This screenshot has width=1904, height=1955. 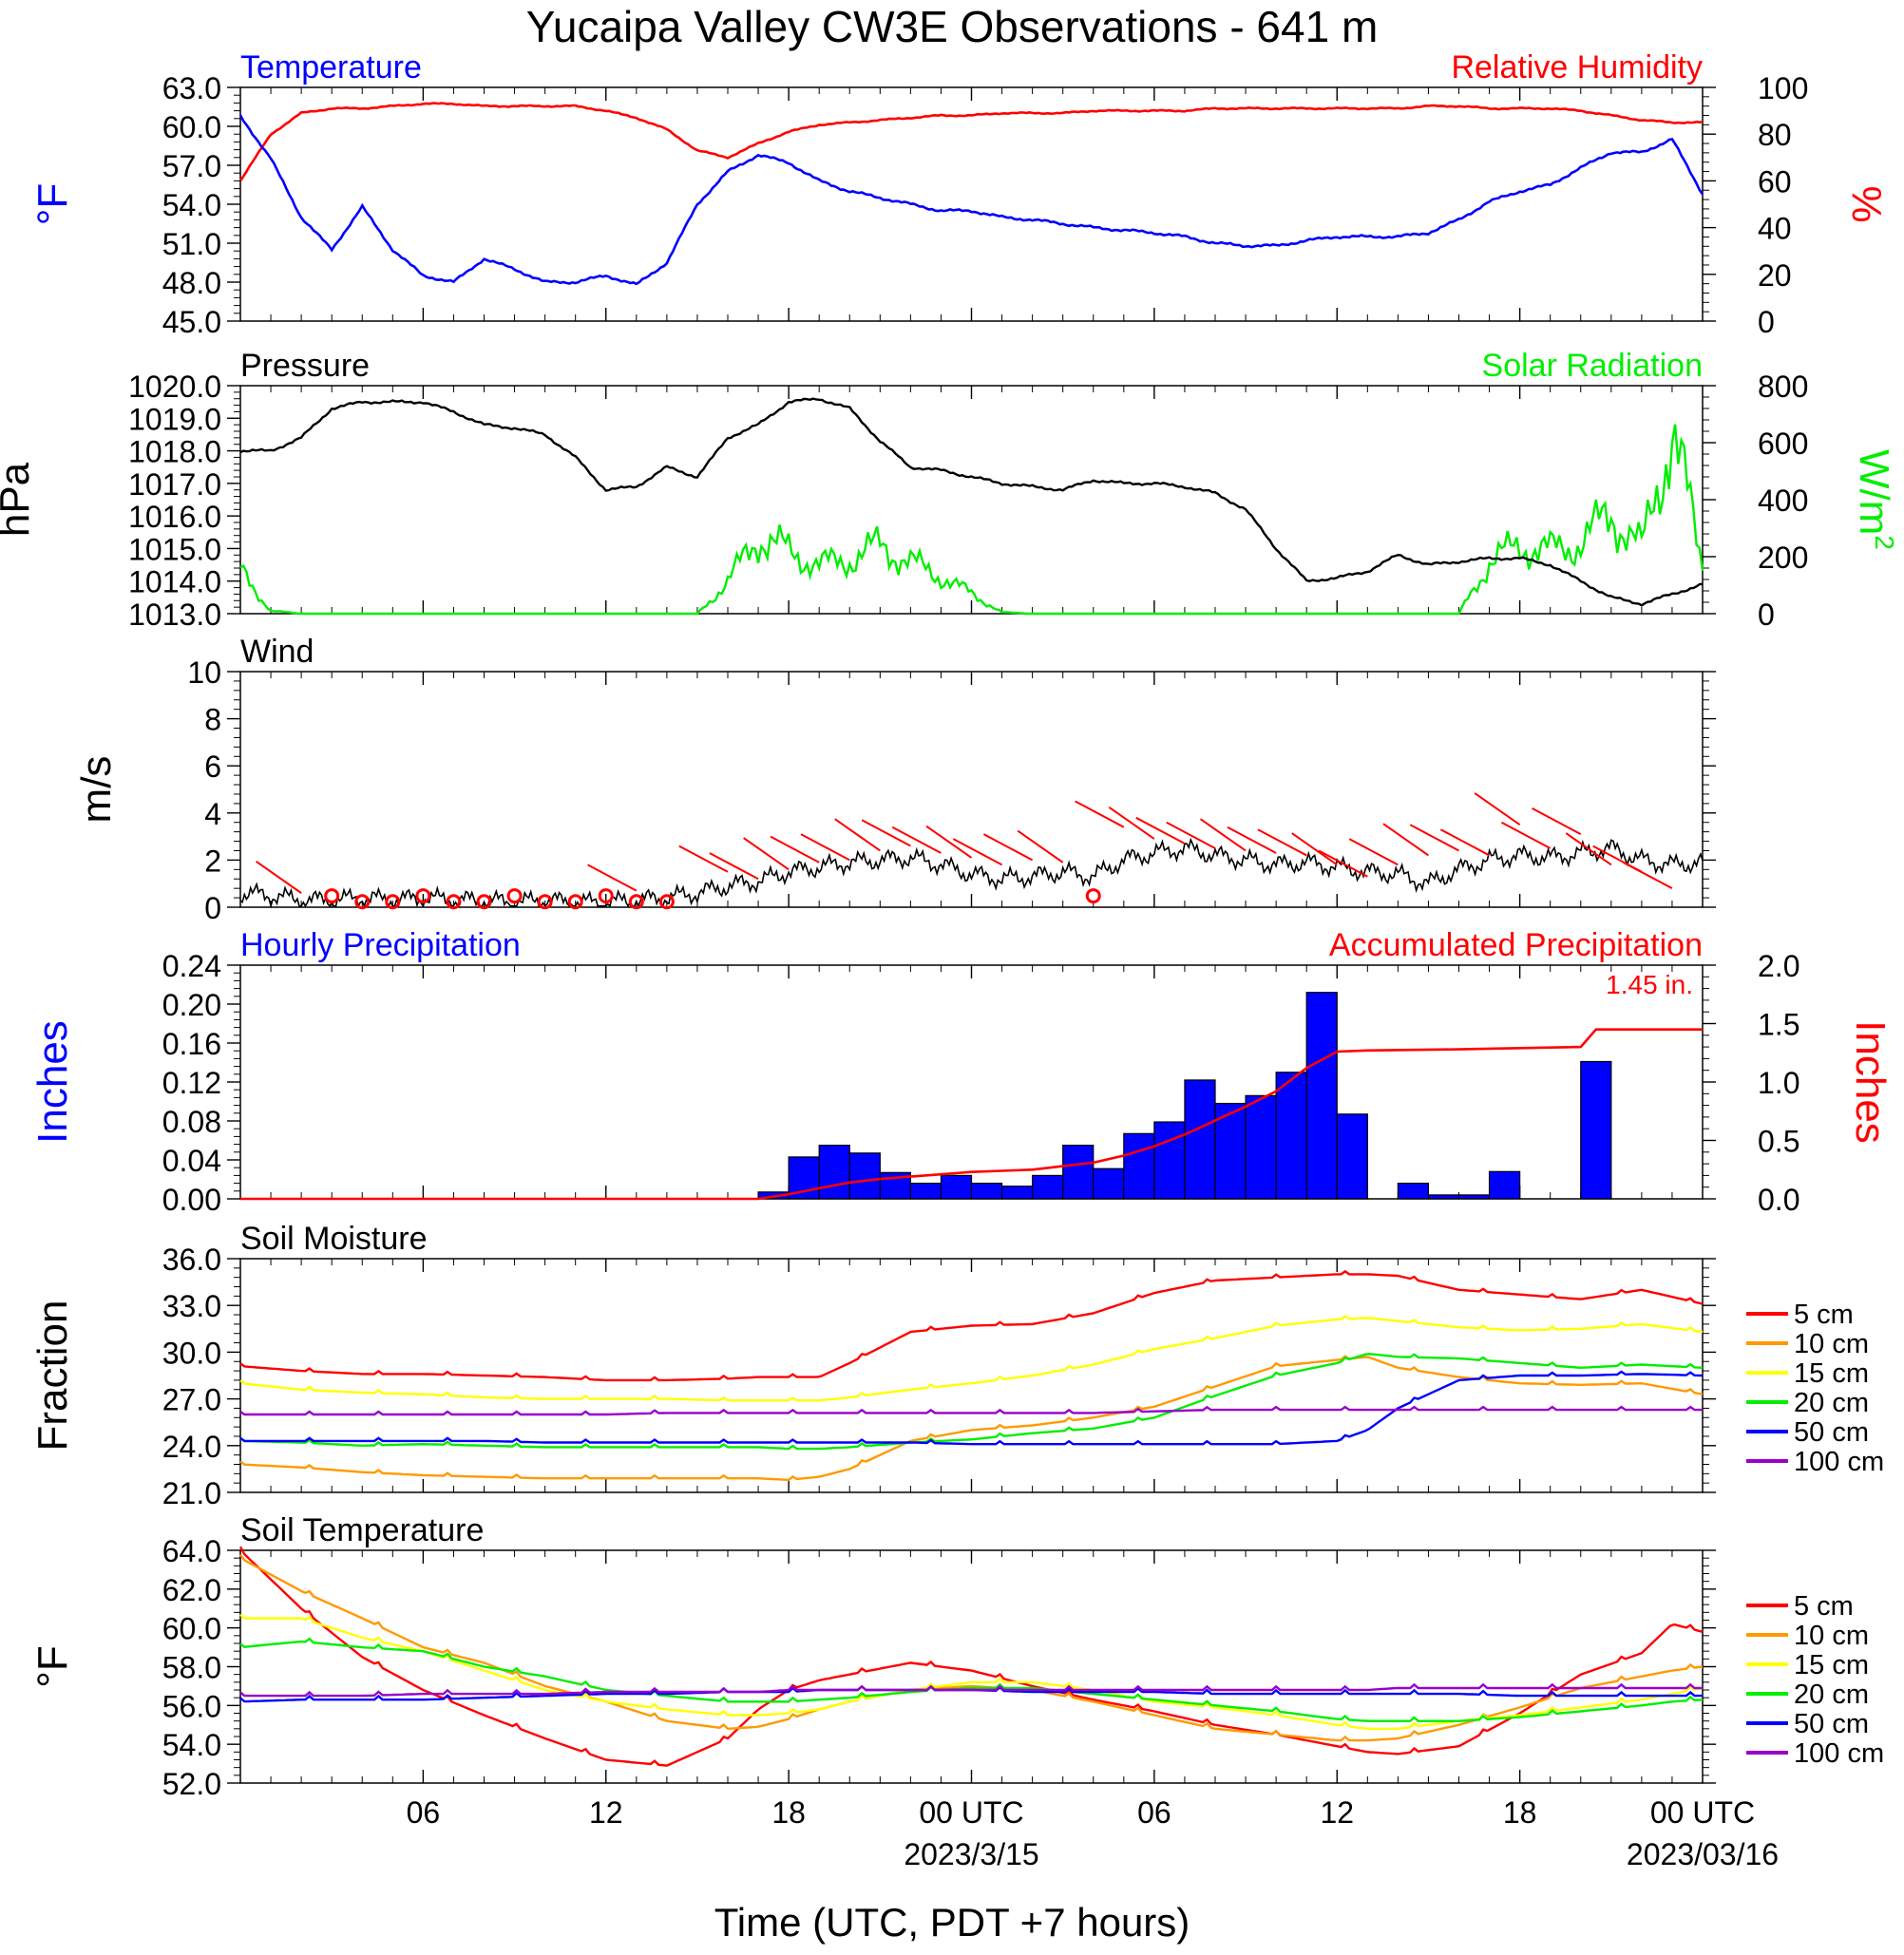 I want to click on y-tick-label-right: 40, so click(x=1775, y=229).